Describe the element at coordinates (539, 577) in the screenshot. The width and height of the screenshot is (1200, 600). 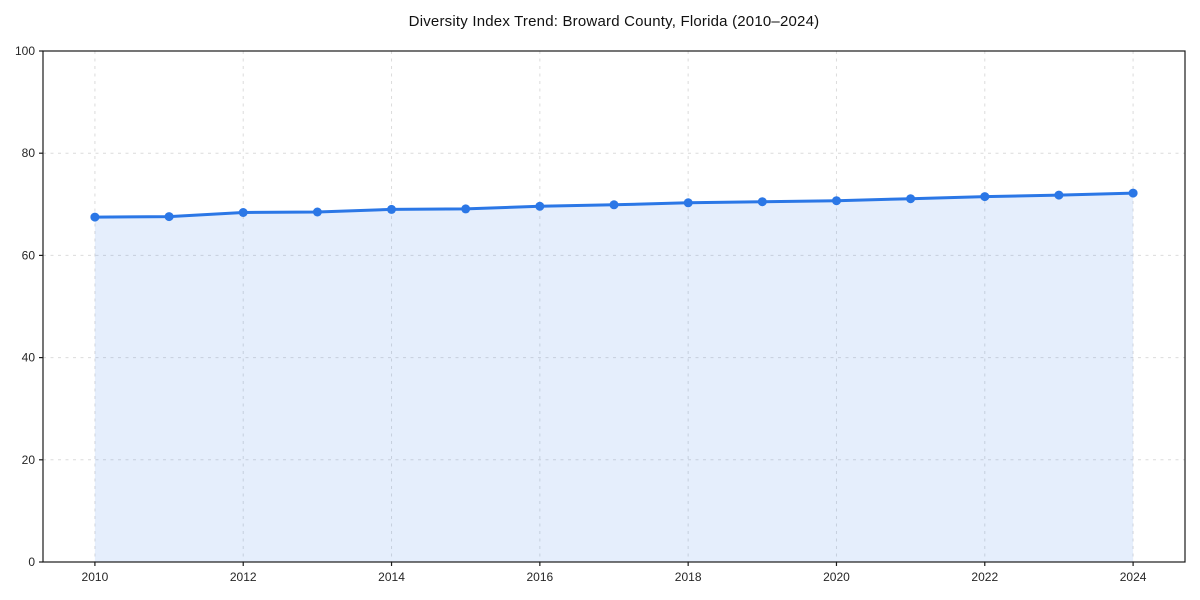
I see `x-tick-label: 2016` at that location.